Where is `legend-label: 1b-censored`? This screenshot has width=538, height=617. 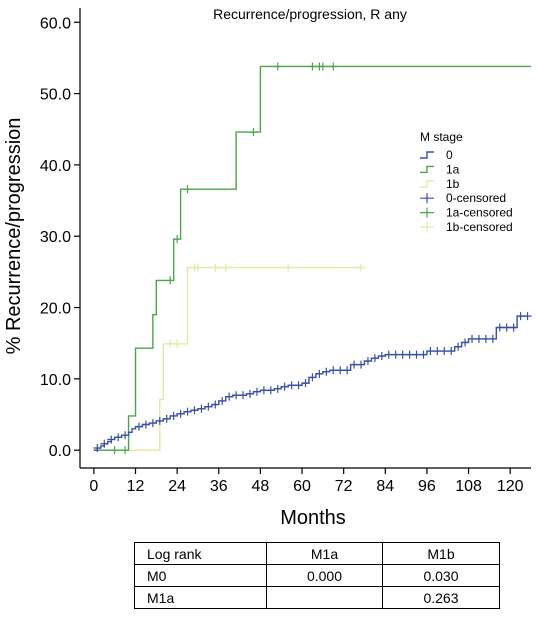 legend-label: 1b-censored is located at coordinates (479, 227).